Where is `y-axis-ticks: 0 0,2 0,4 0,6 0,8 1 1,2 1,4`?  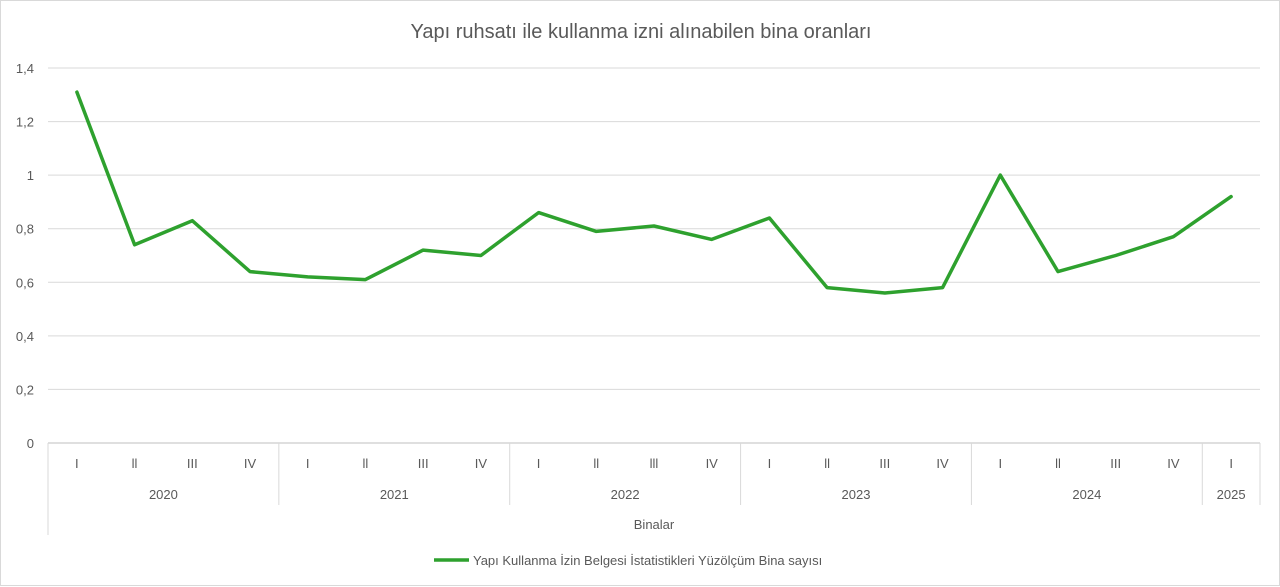
y-axis-ticks: 0 0,2 0,4 0,6 0,8 1 1,2 1,4 is located at coordinates (25, 256).